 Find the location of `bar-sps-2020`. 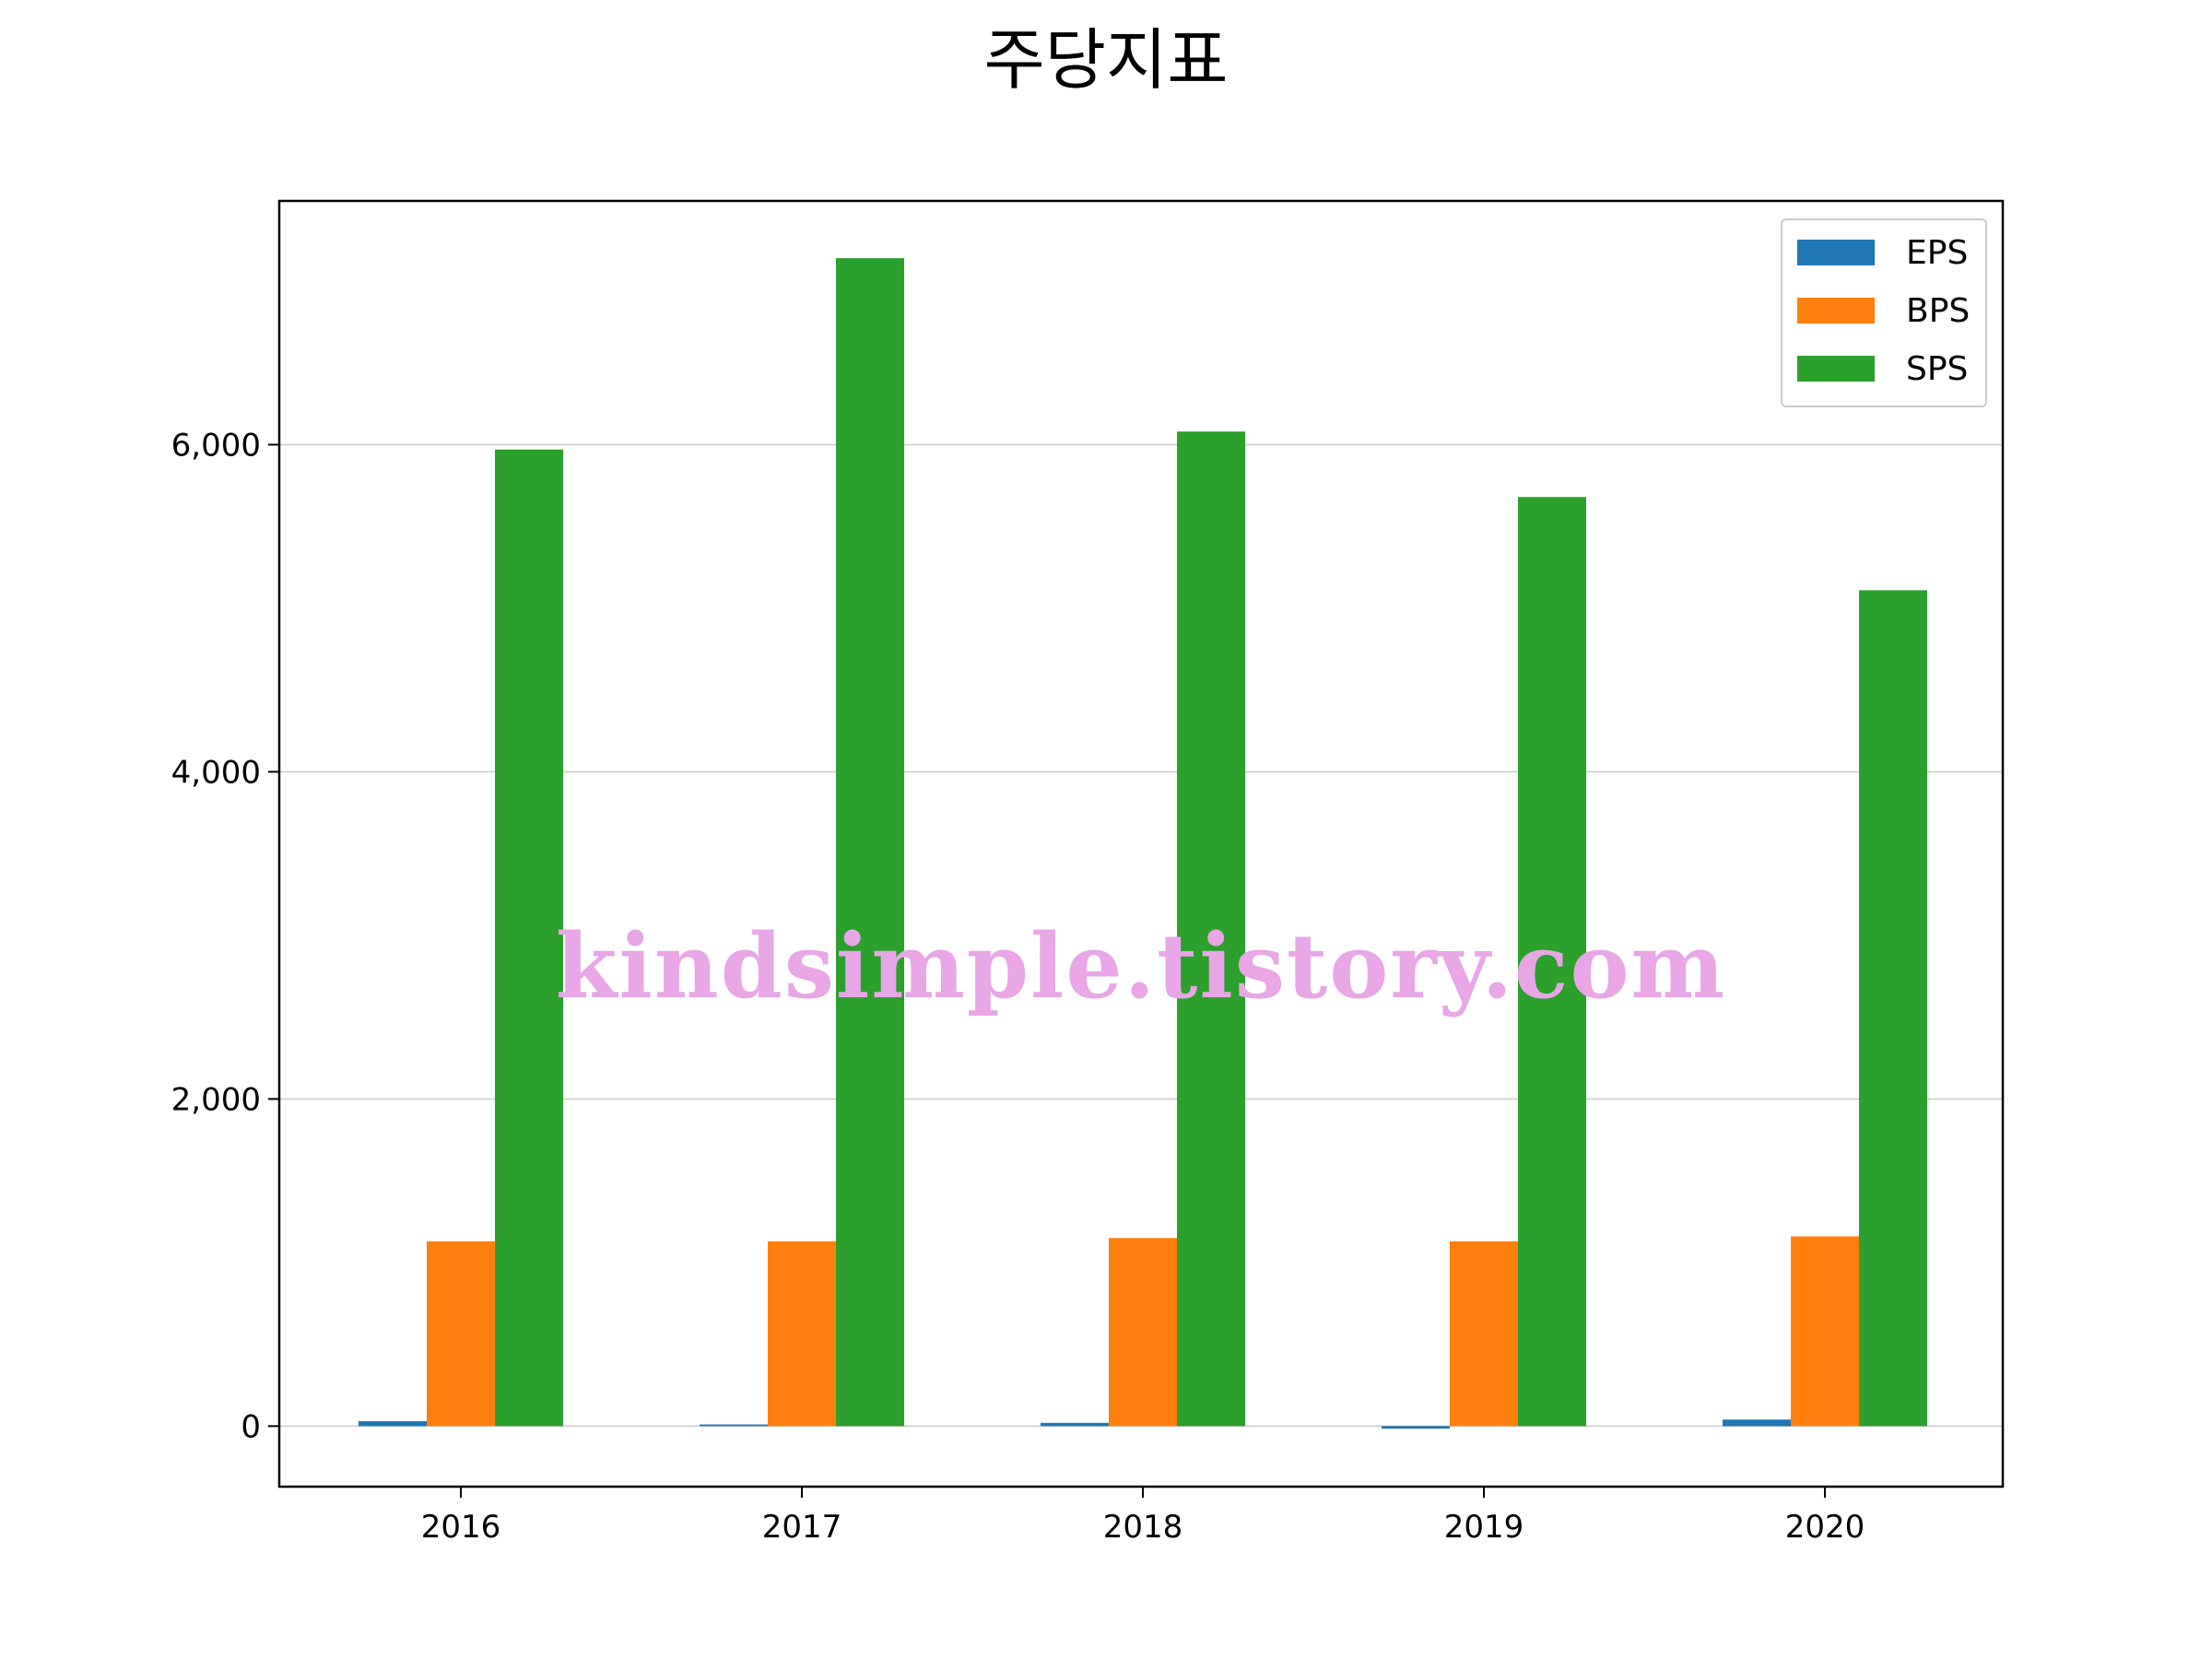

bar-sps-2020 is located at coordinates (1893, 1008).